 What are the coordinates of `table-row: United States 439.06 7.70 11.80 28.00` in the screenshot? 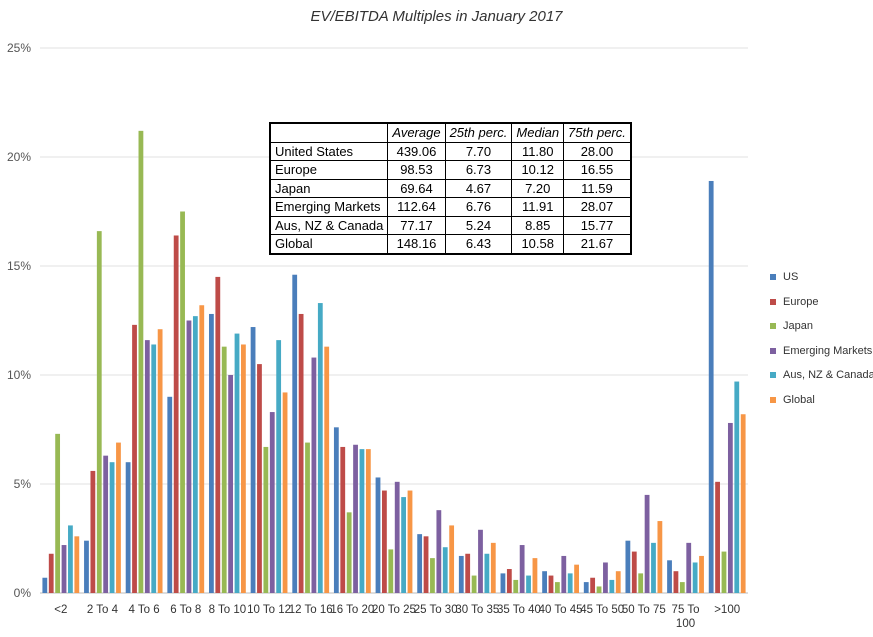 It's located at (450, 151).